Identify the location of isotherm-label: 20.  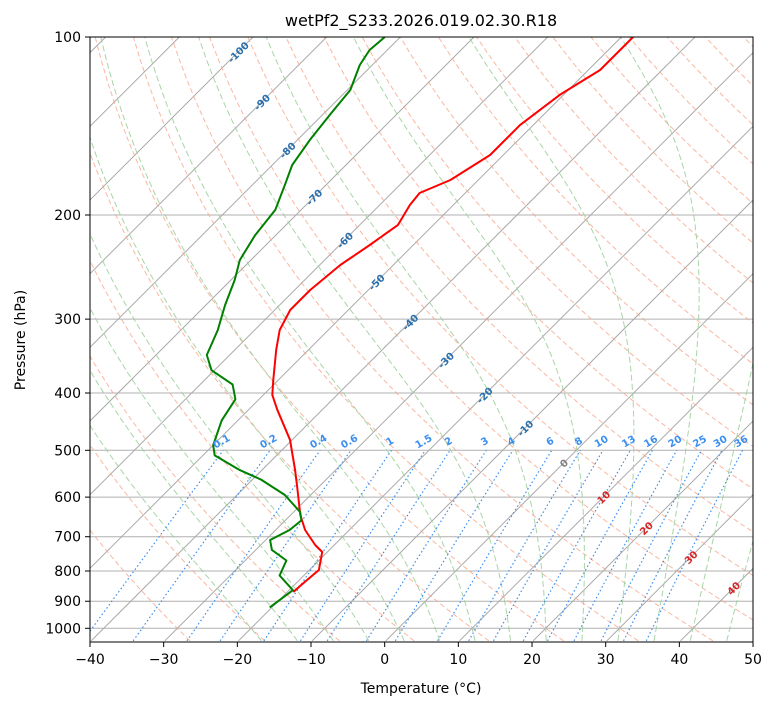
(647, 529).